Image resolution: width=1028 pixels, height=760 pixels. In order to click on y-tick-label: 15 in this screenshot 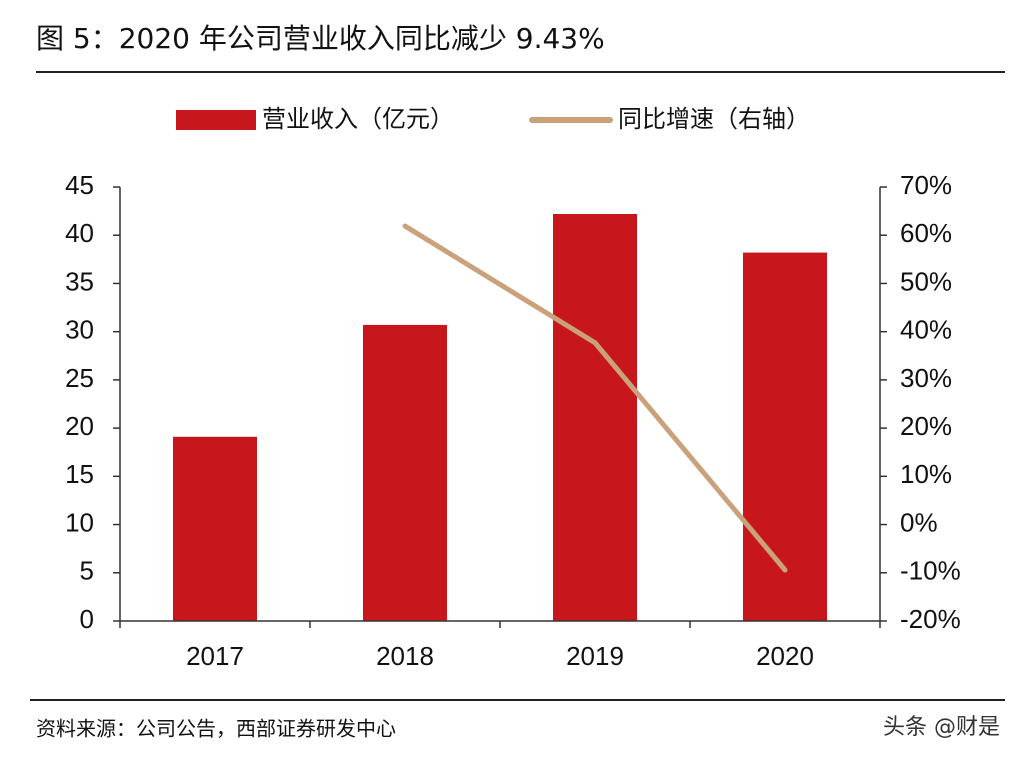, I will do `click(79, 474)`.